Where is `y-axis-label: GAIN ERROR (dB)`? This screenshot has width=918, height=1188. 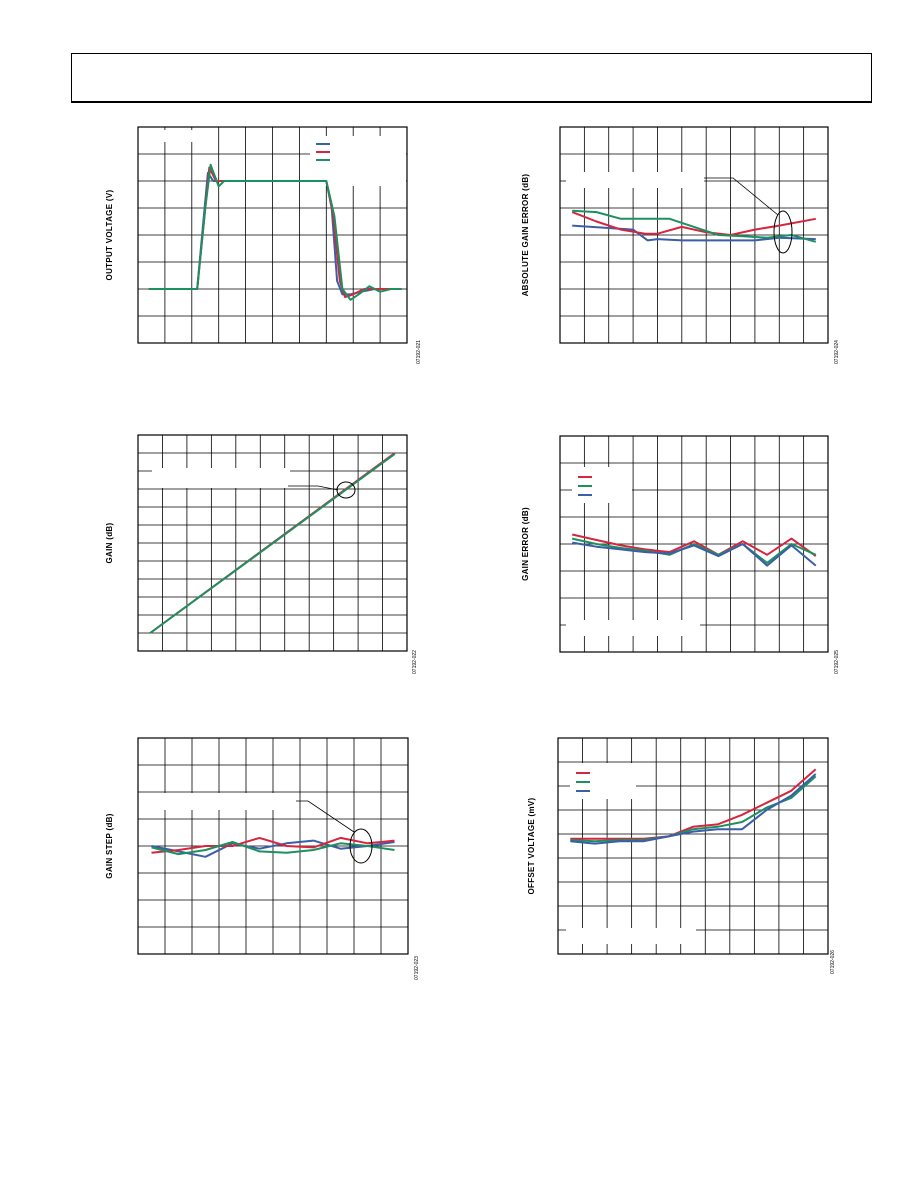 y-axis-label: GAIN ERROR (dB) is located at coordinates (525, 544).